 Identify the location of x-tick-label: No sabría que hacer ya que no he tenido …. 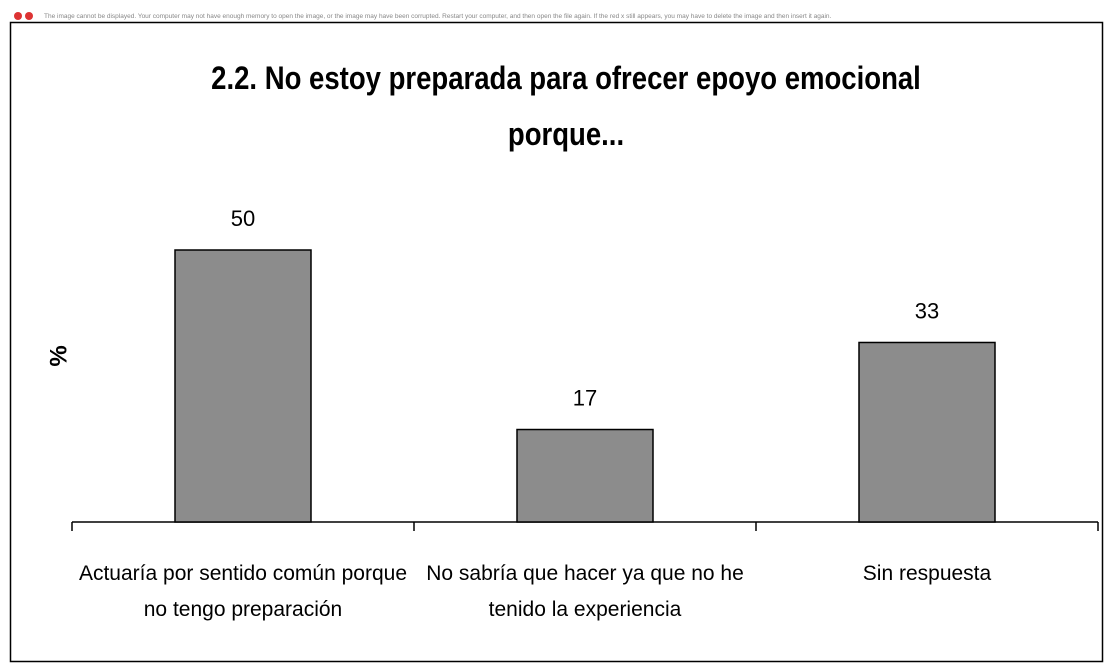
(585, 591).